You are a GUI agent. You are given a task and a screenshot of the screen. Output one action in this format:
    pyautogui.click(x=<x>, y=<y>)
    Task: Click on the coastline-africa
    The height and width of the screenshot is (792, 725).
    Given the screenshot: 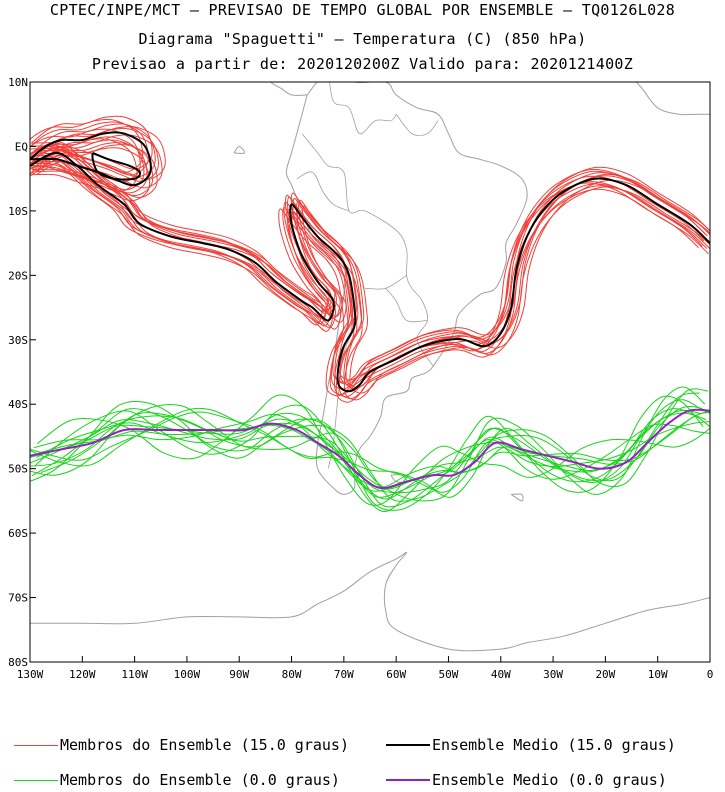 What is the action you would take?
    pyautogui.click(x=672, y=99)
    